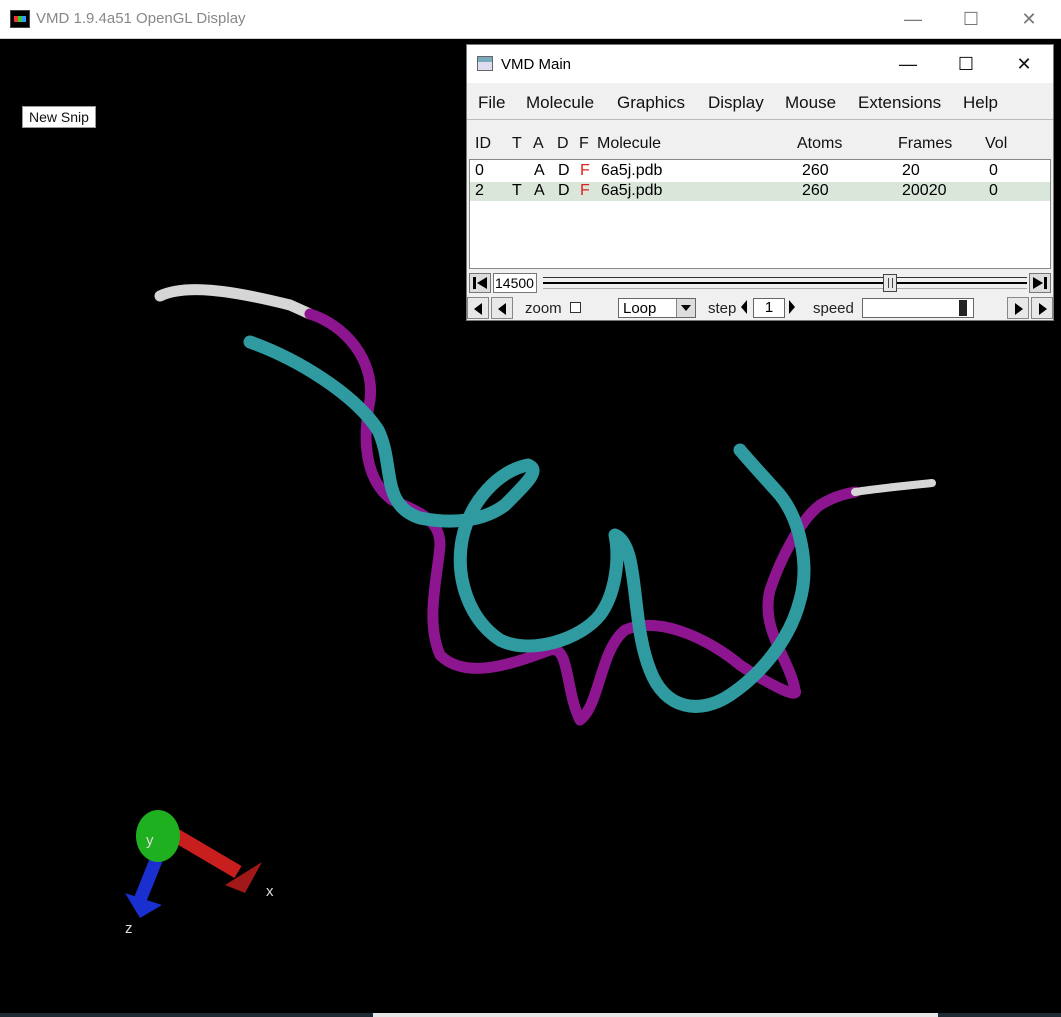 Image resolution: width=1061 pixels, height=1017 pixels. Describe the element at coordinates (760, 64) in the screenshot. I see `vmd-main-titlebar: VMD Main — ☐ ✕` at that location.